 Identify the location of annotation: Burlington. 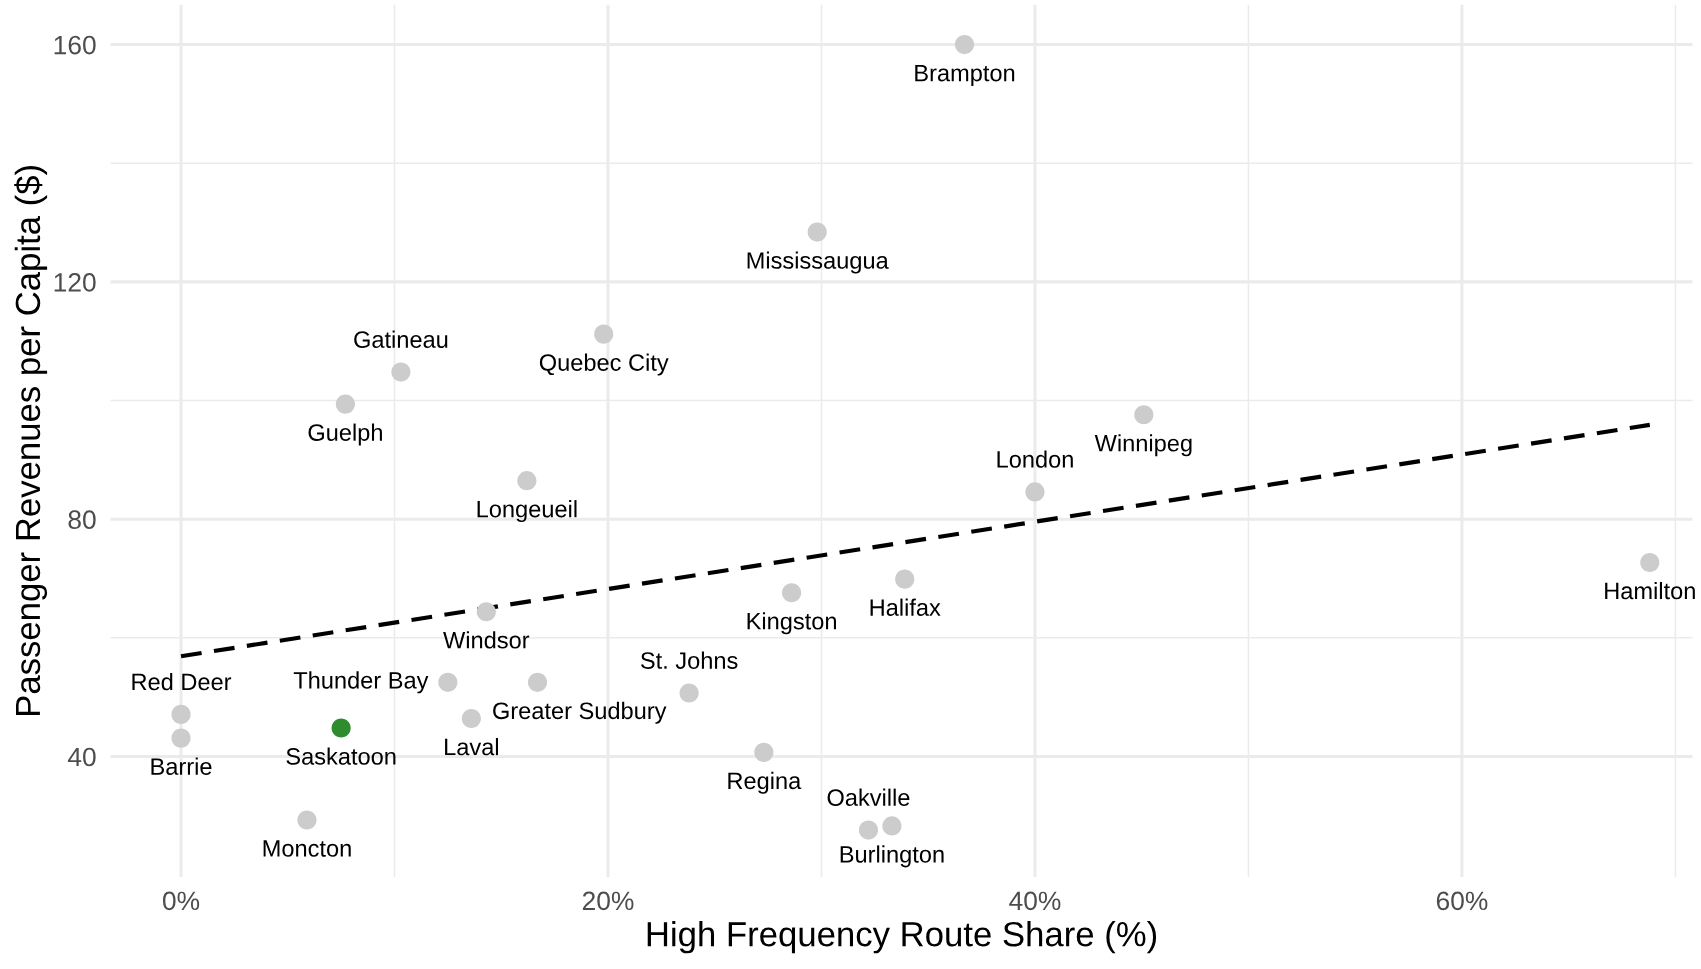
(892, 856).